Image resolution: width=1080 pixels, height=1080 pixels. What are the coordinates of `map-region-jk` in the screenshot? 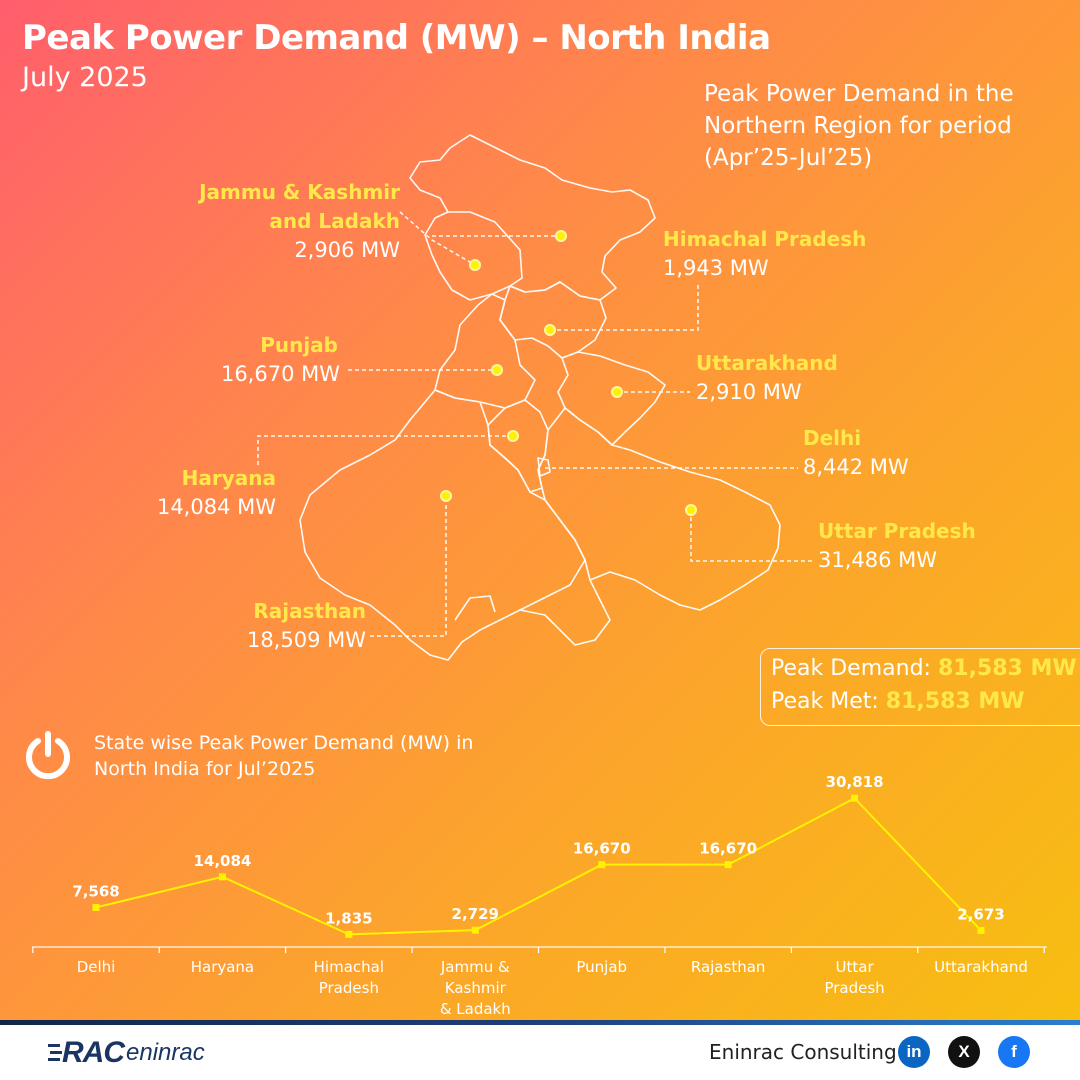 It's located at (532, 217).